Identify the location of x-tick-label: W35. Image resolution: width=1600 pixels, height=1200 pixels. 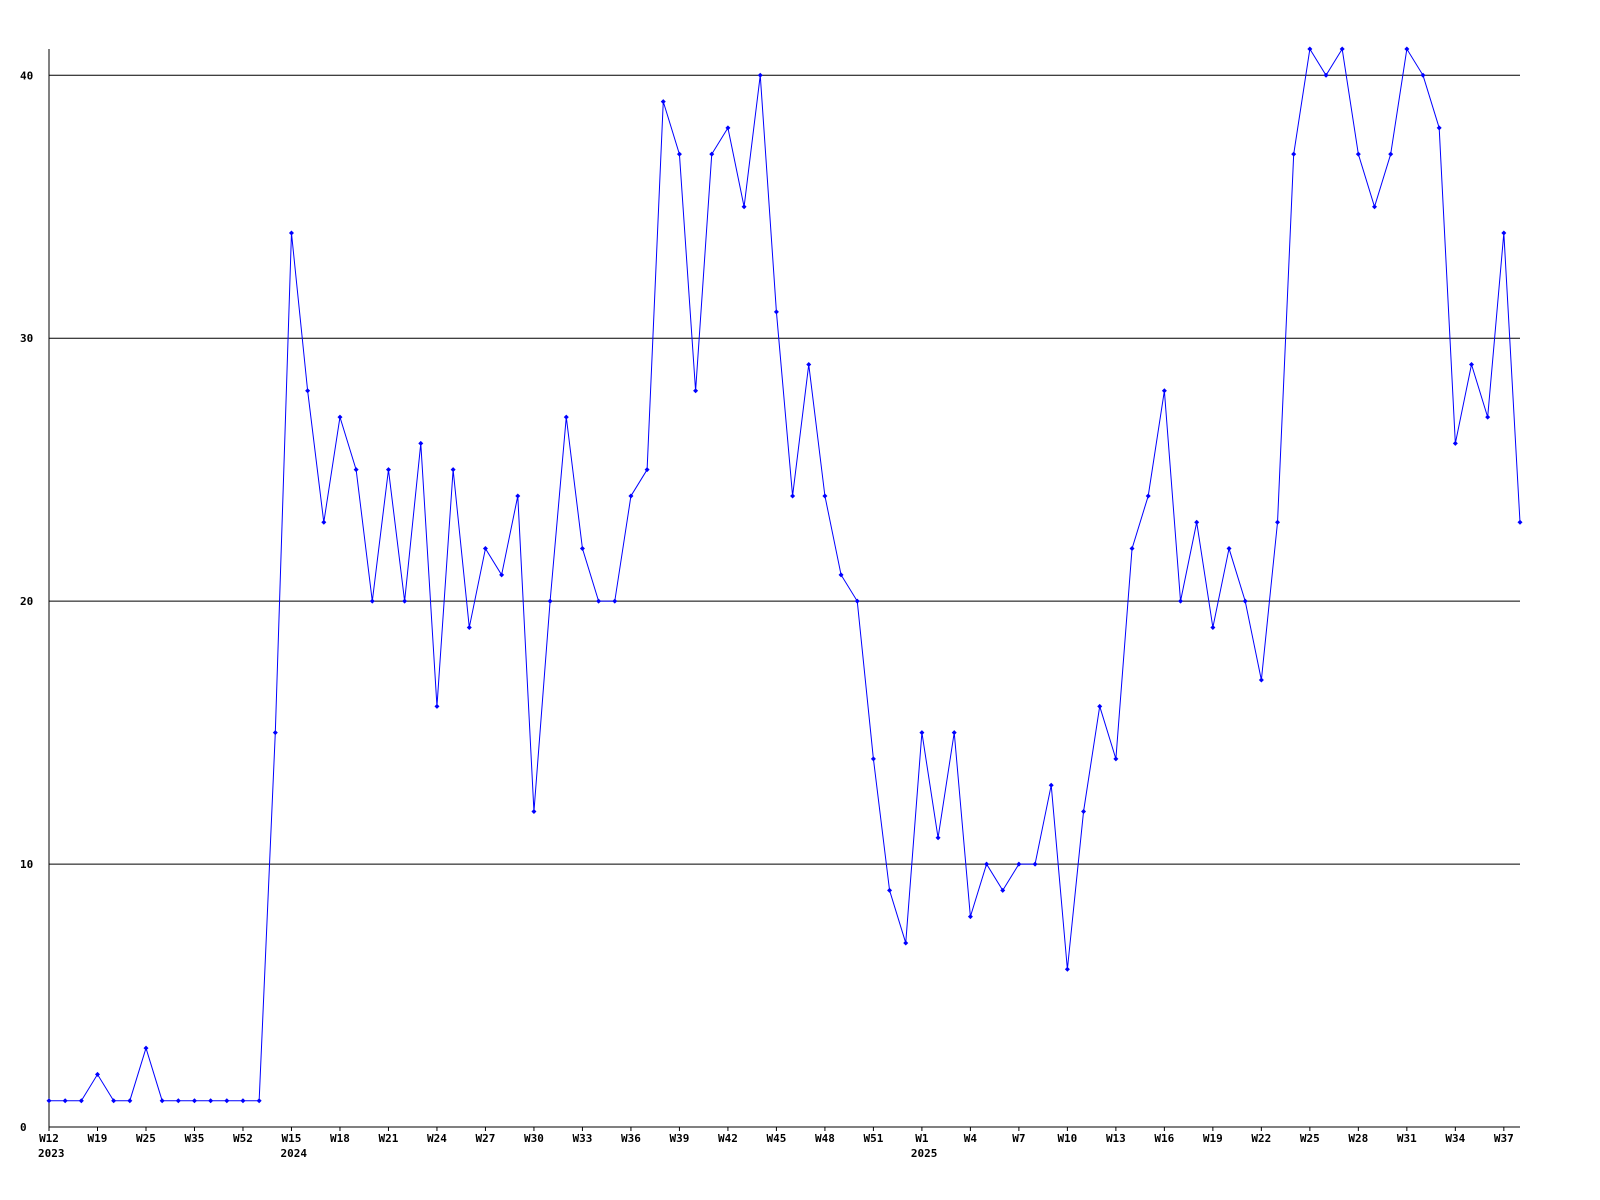
(195, 1138).